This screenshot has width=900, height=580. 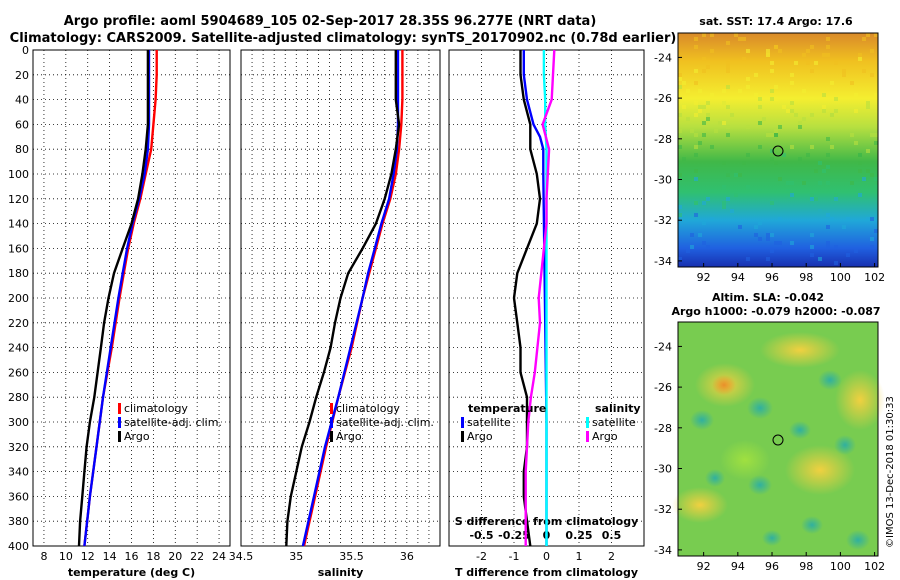 I want to click on x-tick-label: 10, so click(x=66, y=556).